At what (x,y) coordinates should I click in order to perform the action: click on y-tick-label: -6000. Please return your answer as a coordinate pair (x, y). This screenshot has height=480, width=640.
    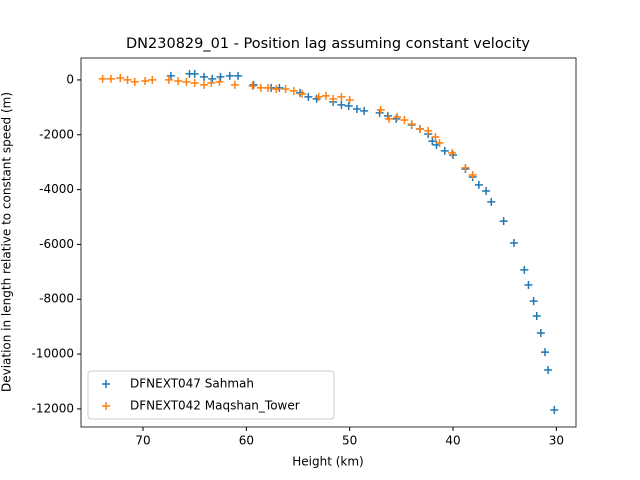
    Looking at the image, I should click on (56, 244).